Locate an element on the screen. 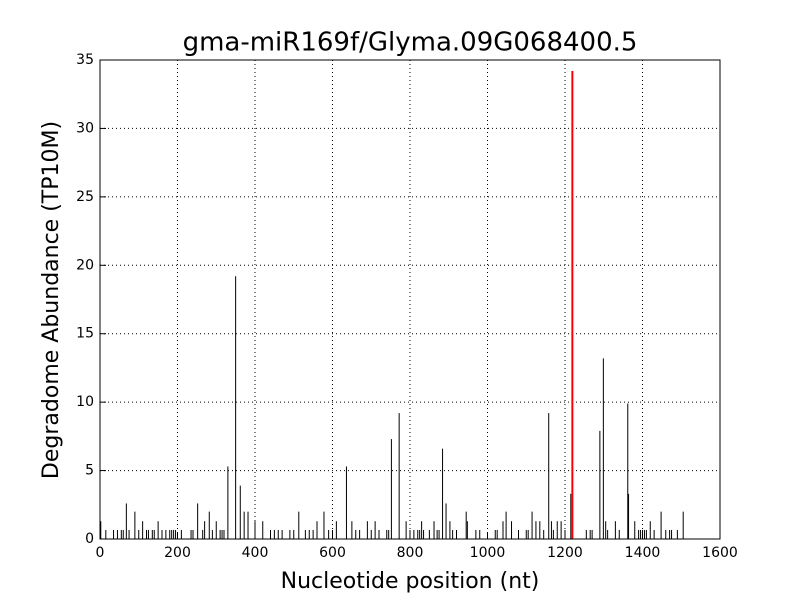 The width and height of the screenshot is (800, 600). y-tick-label: 5 is located at coordinates (89, 471).